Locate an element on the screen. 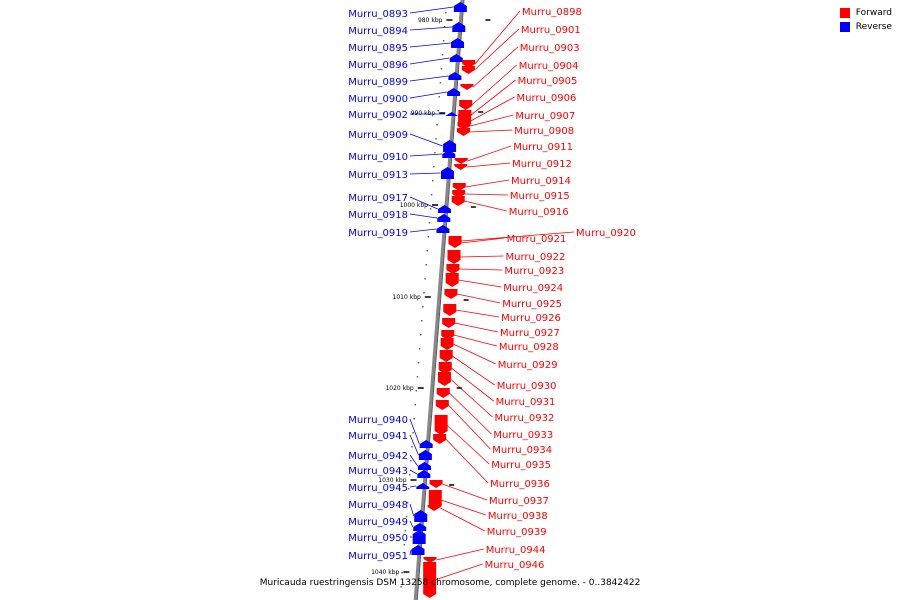  forward-gene-label-7: Murru_0908 is located at coordinates (544, 131).